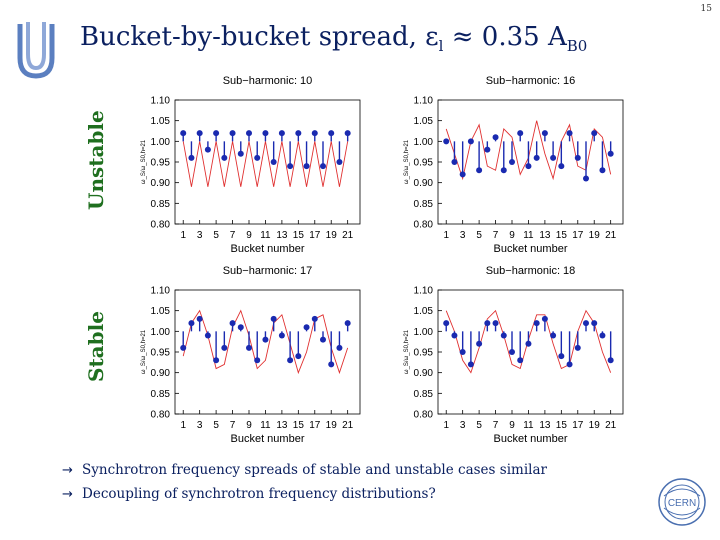  What do you see at coordinates (96, 160) in the screenshot?
I see `unstable-label: Unstable` at bounding box center [96, 160].